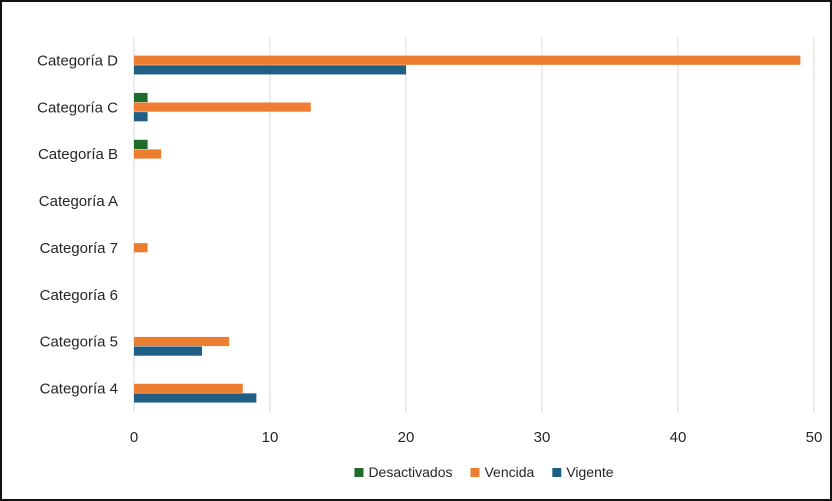  I want to click on x-tick-label-50: 50, so click(814, 437).